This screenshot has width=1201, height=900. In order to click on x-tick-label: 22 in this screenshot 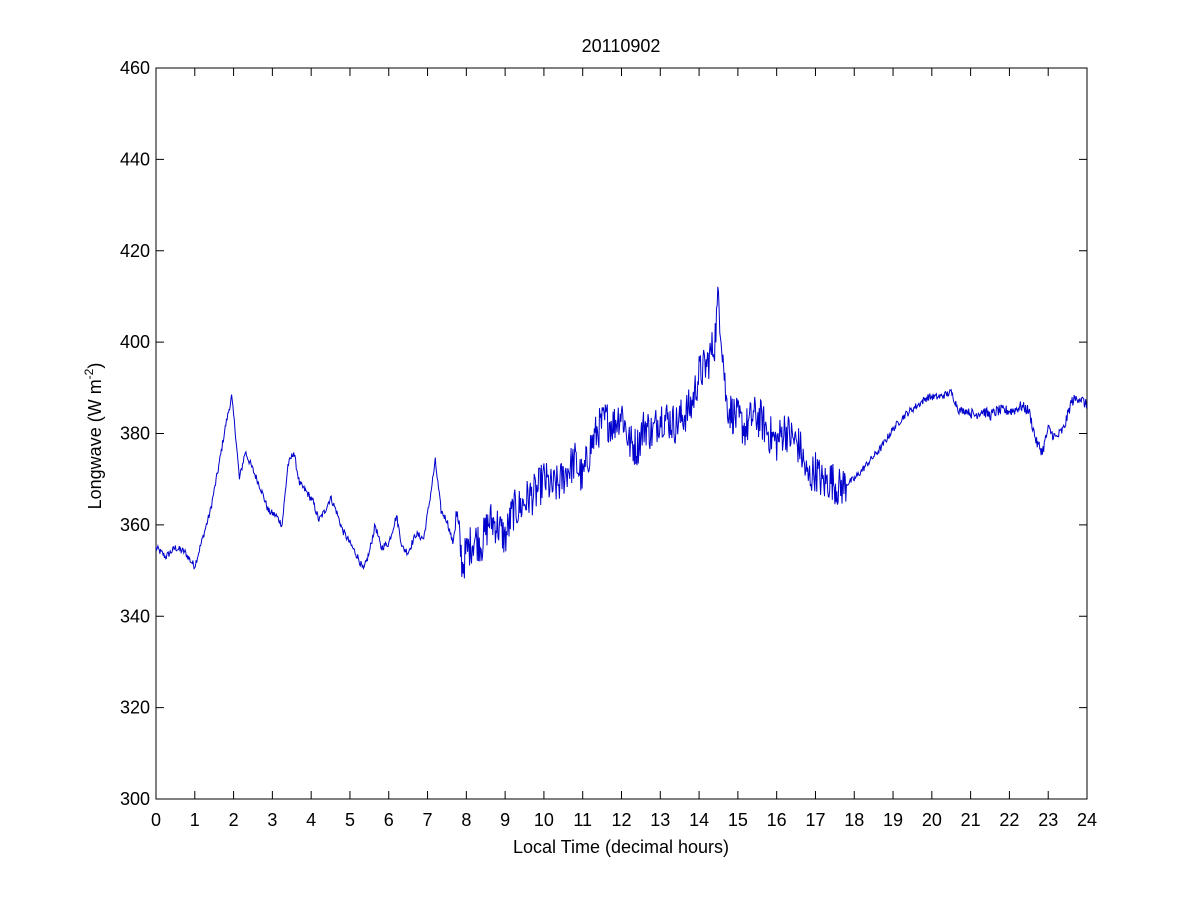, I will do `click(1009, 820)`.